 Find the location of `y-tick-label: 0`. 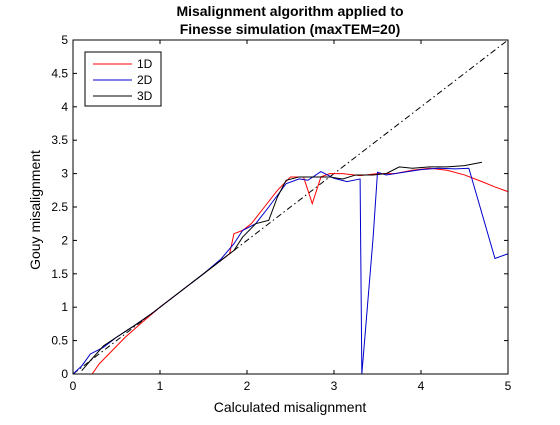

y-tick-label: 0 is located at coordinates (64, 374).